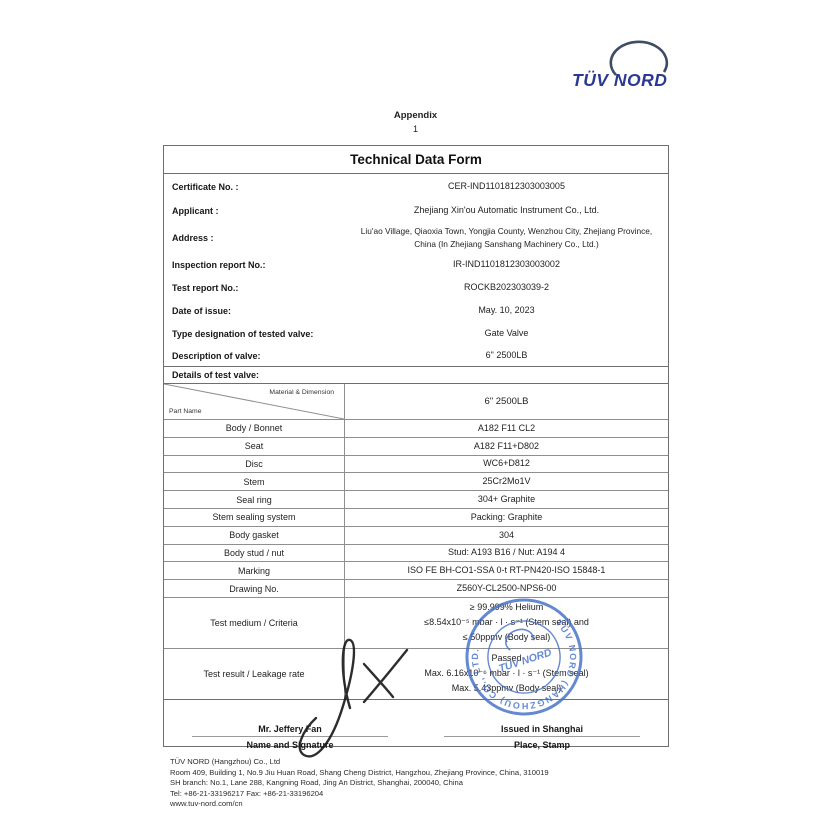  I want to click on part-name-cell: Stem sealing system, so click(254, 517).